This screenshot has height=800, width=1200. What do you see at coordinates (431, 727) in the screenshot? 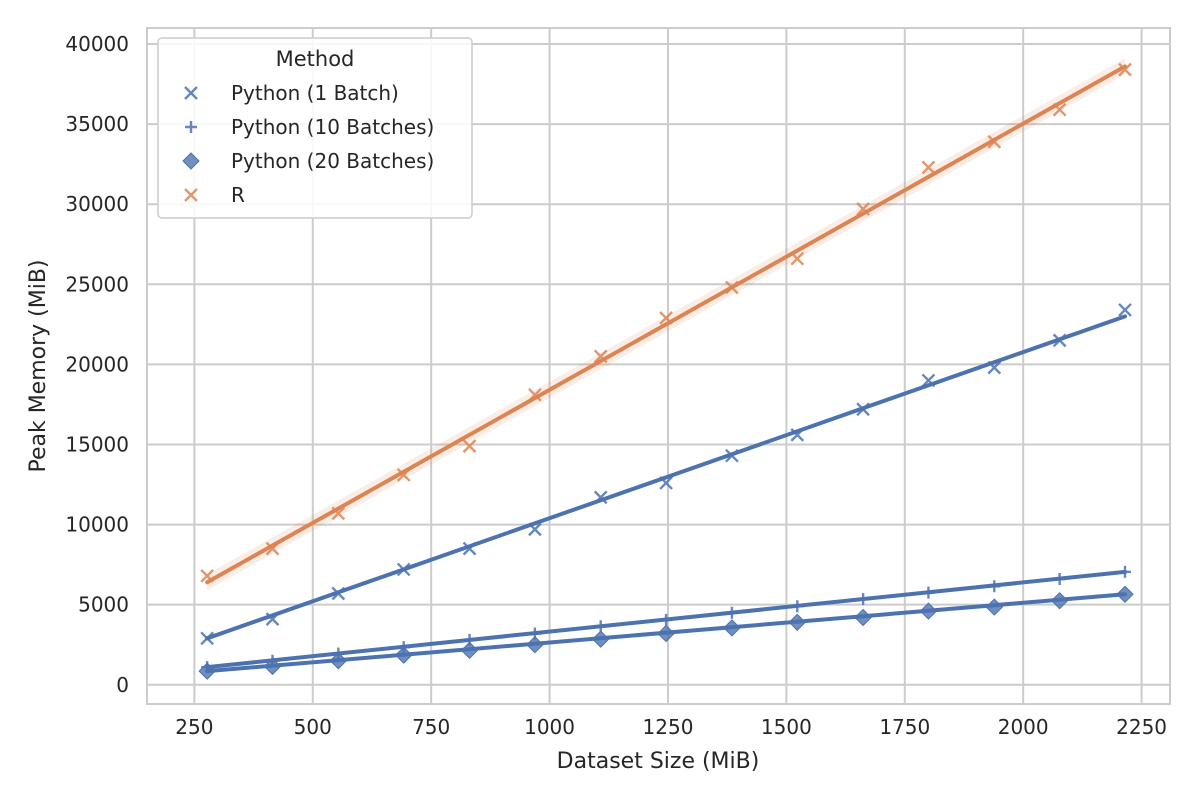
I see `x-tick-label: 750` at bounding box center [431, 727].